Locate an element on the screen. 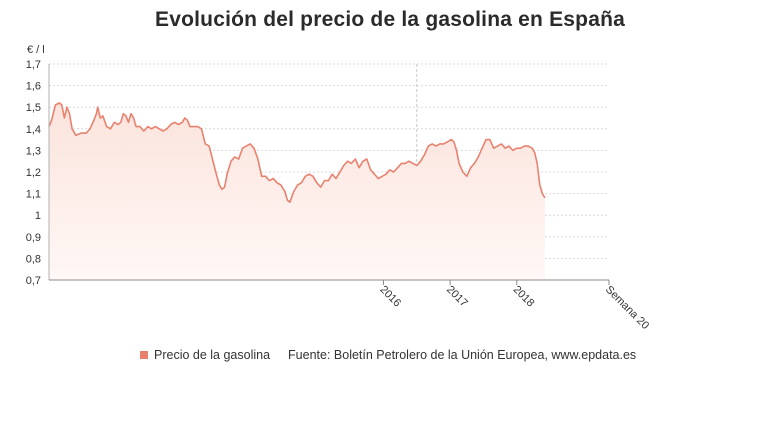 The height and width of the screenshot is (440, 780). legend-swatch is located at coordinates (144, 355).